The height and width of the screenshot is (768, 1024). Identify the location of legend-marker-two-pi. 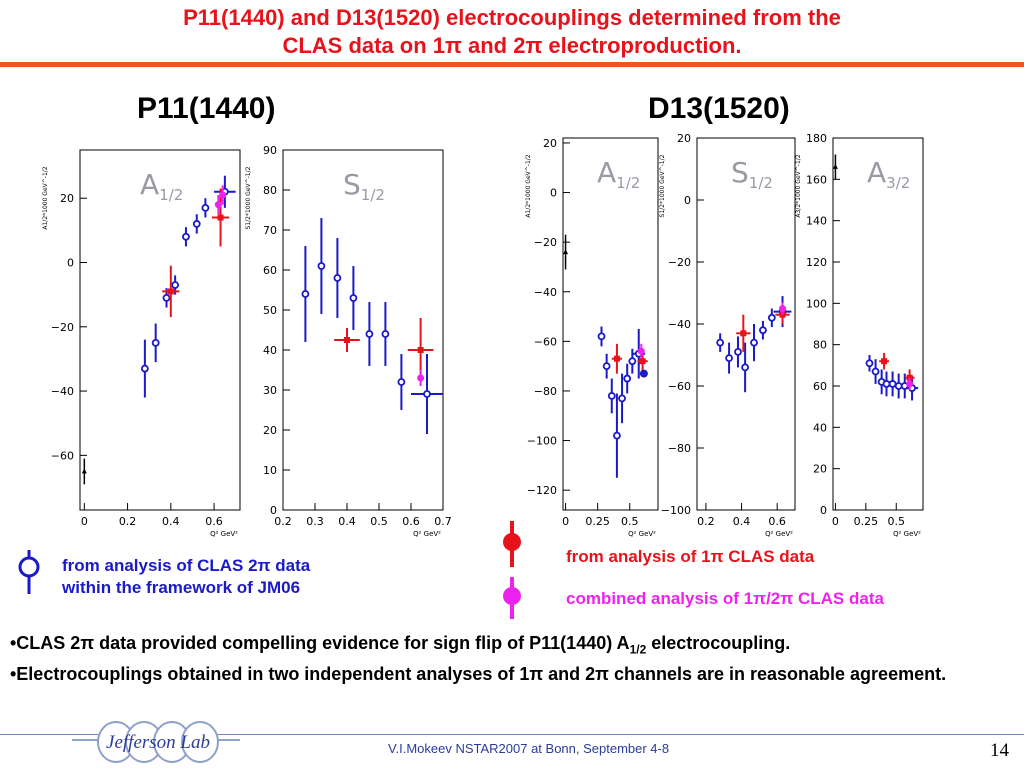
(29, 572).